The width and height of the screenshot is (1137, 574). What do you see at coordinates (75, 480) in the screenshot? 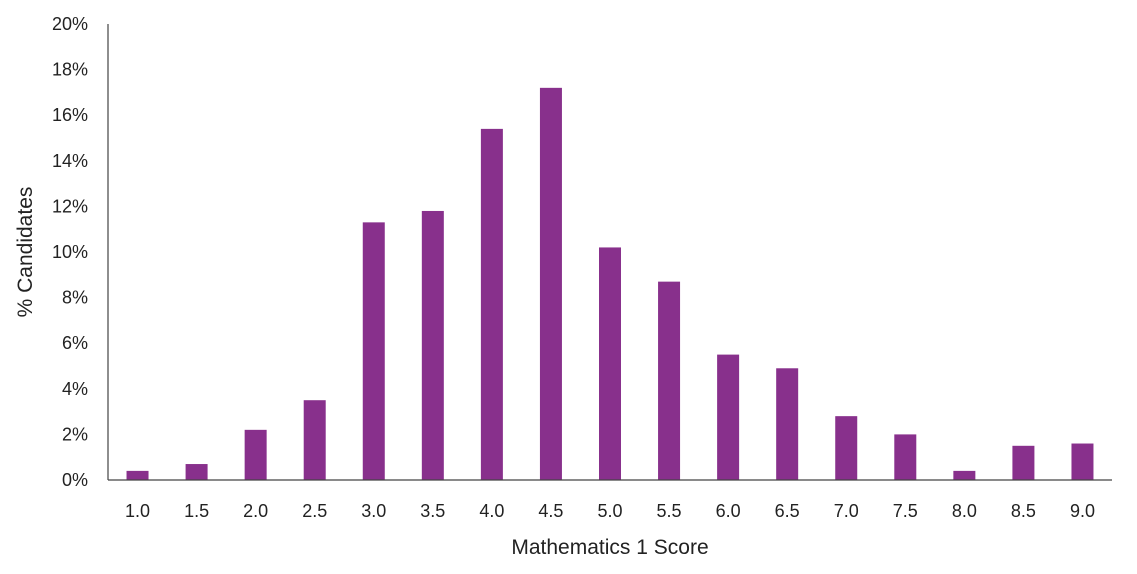
I see `y-tick-label: 0%` at bounding box center [75, 480].